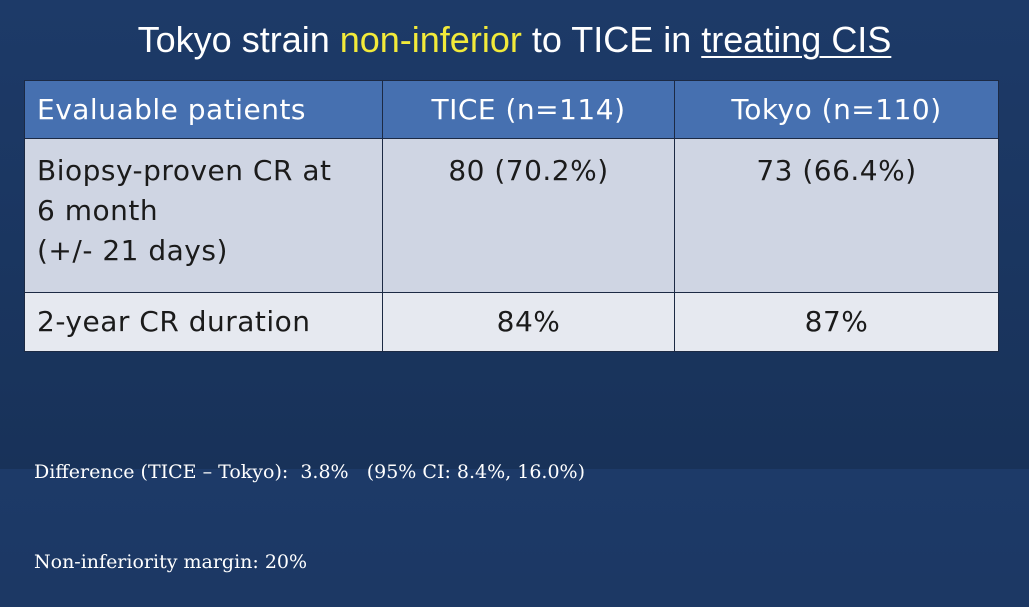 The height and width of the screenshot is (607, 1029). What do you see at coordinates (836, 215) in the screenshot?
I see `cell-tokyo-cr: 73 (66.4%)` at bounding box center [836, 215].